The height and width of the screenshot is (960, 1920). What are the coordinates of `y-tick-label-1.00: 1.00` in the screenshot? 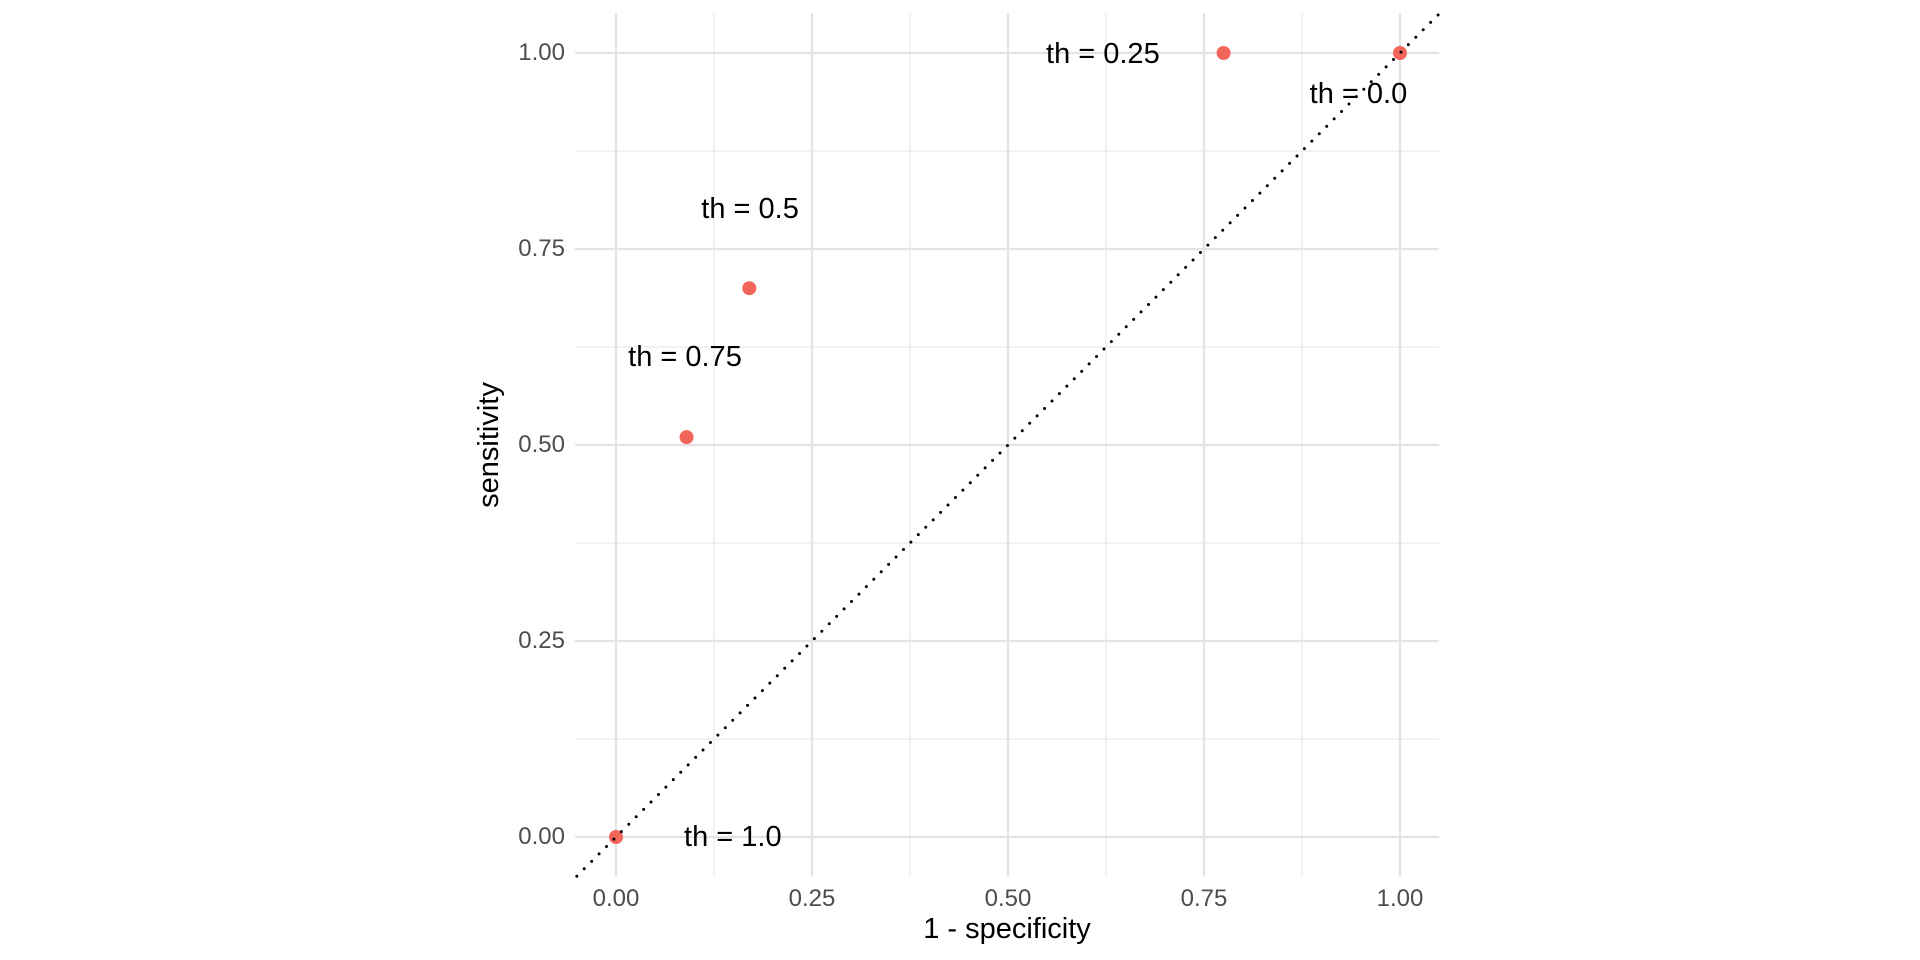 It's located at (541, 52).